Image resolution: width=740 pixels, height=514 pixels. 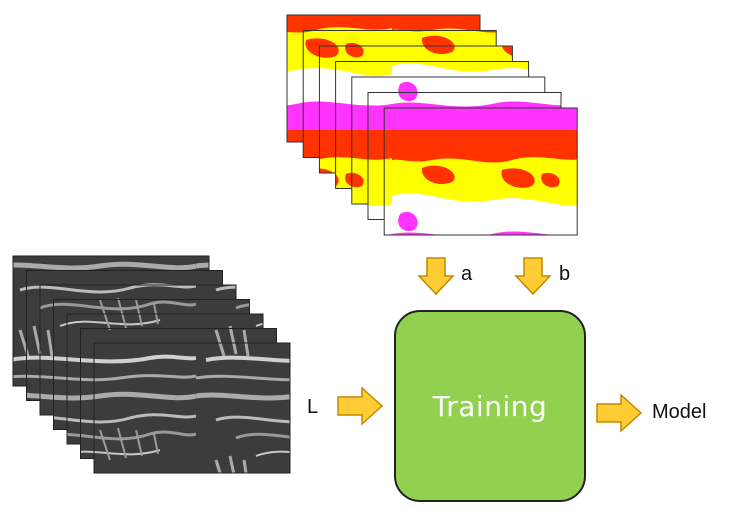 What do you see at coordinates (467, 274) in the screenshot?
I see `a-channel-label: a` at bounding box center [467, 274].